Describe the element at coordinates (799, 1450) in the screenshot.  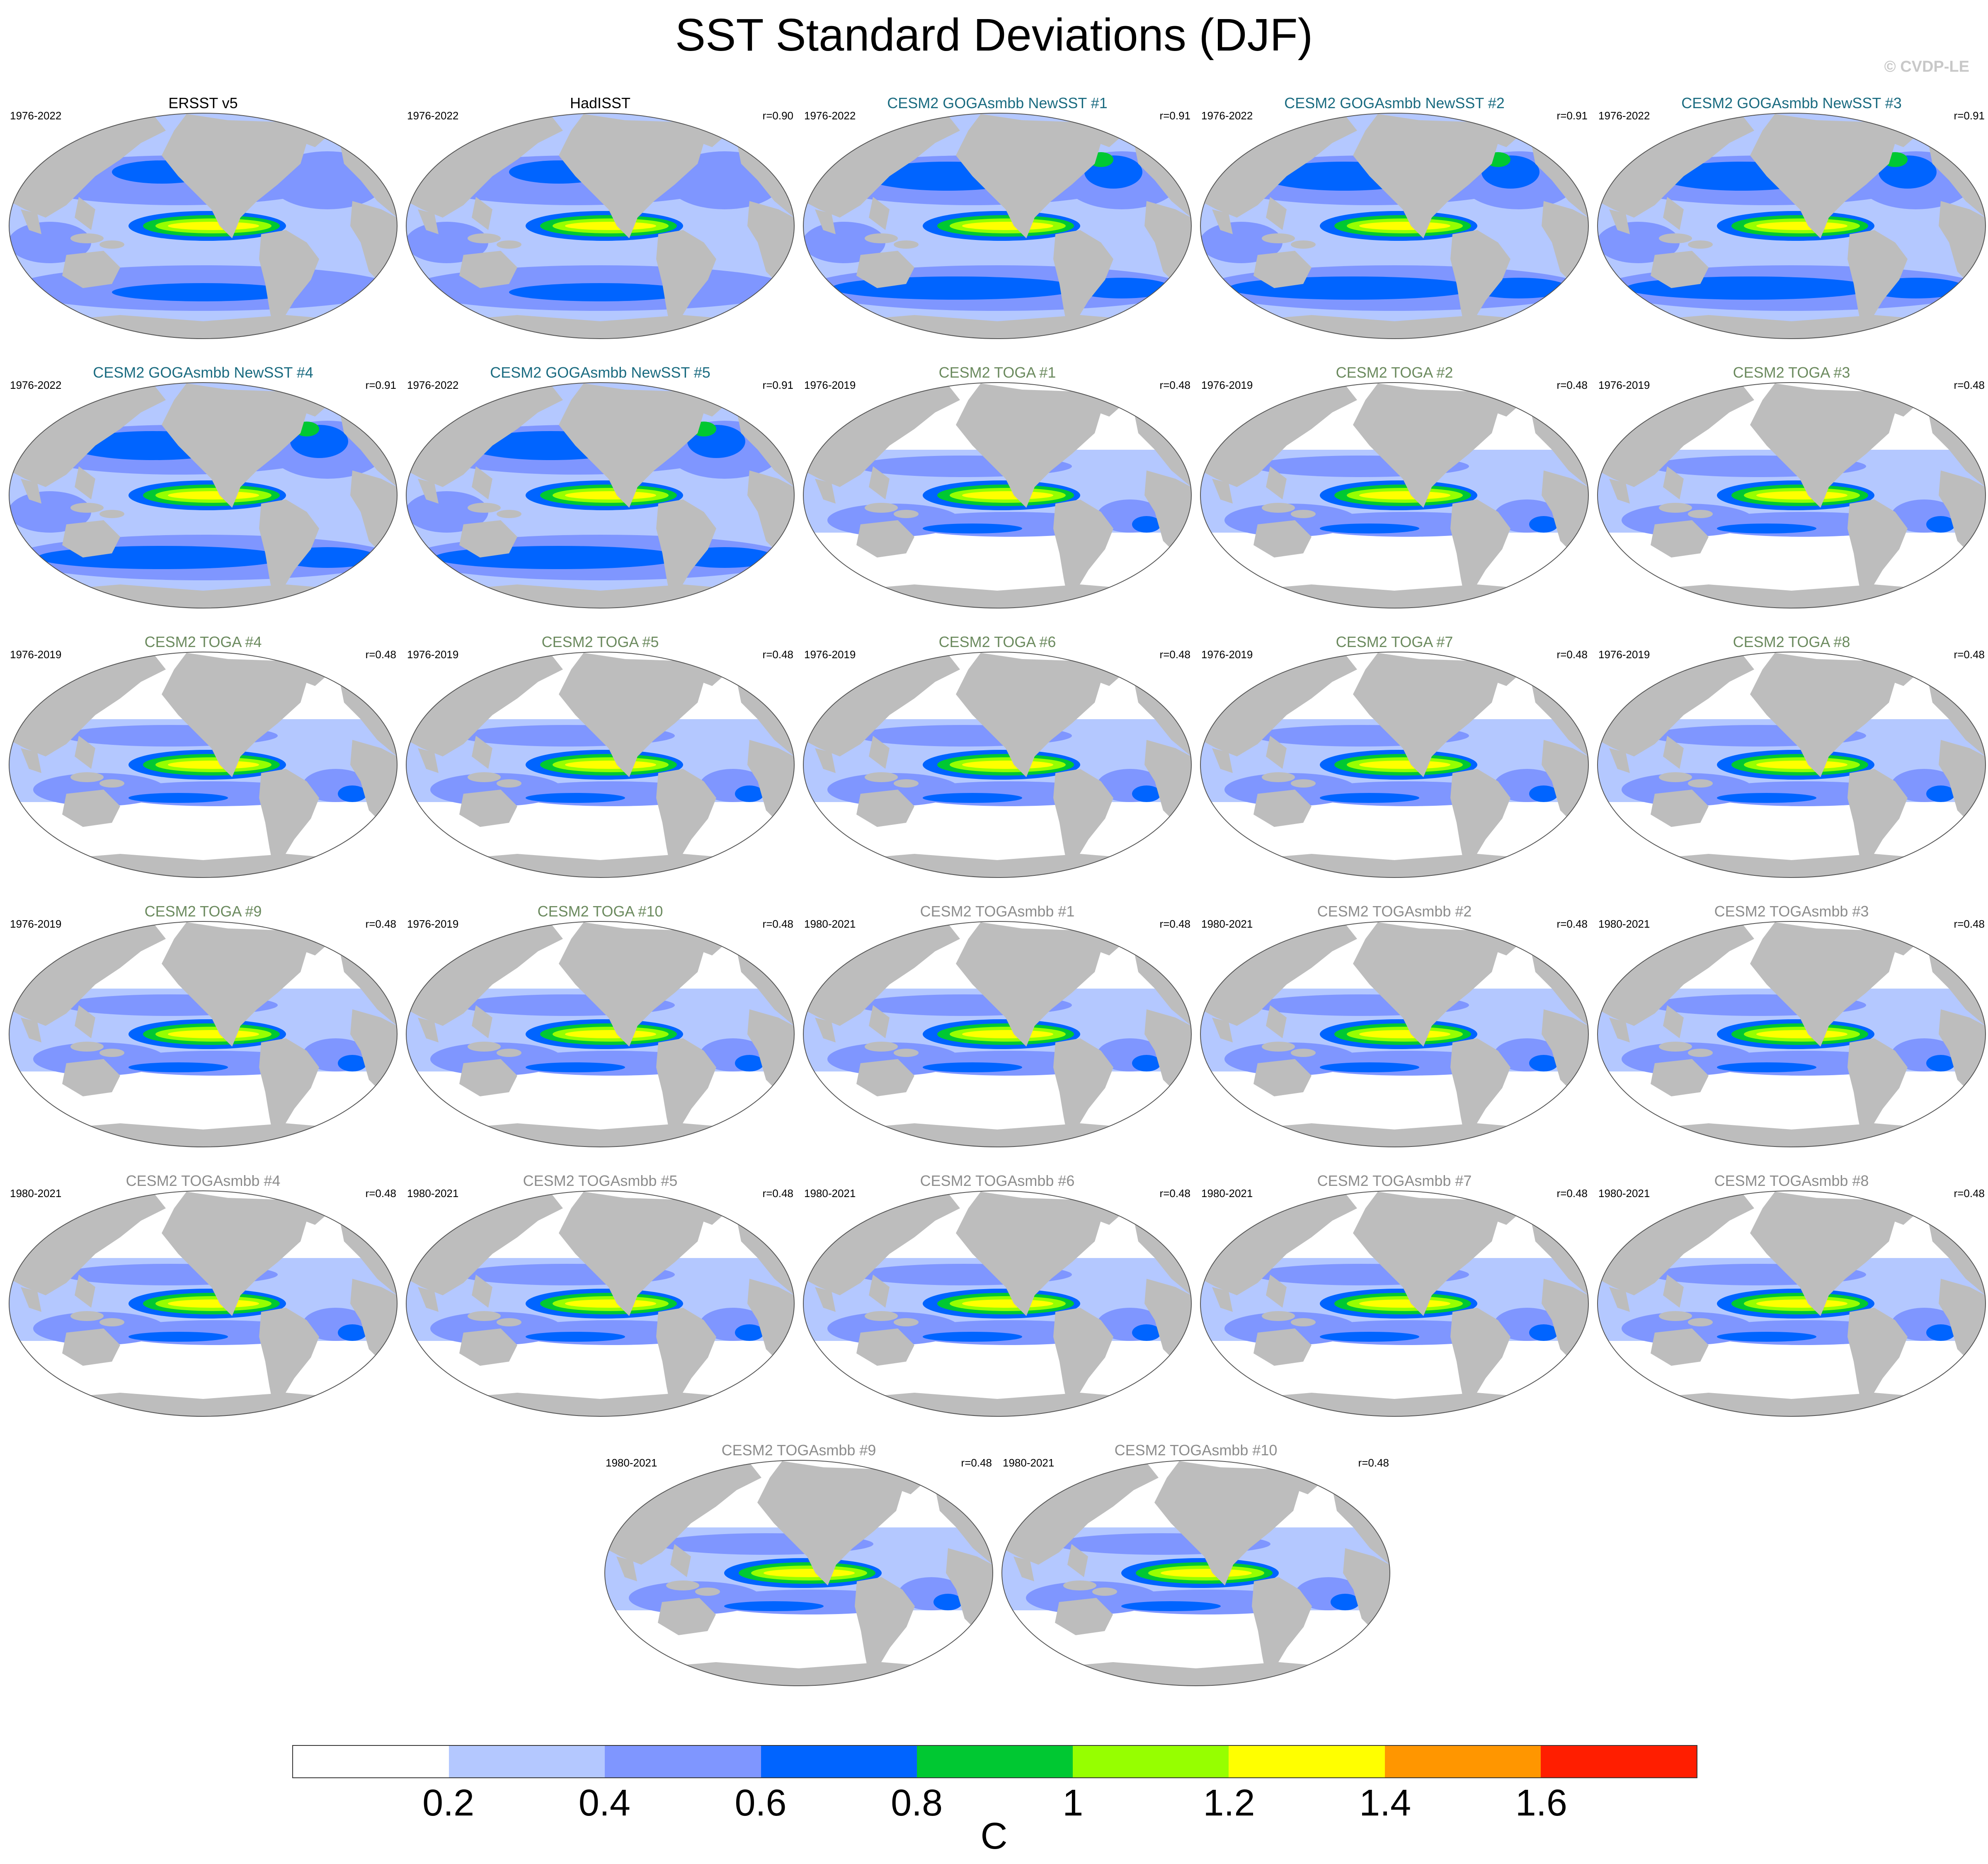
I see `panel-title: CESM2 TOGAsmbb #9` at that location.